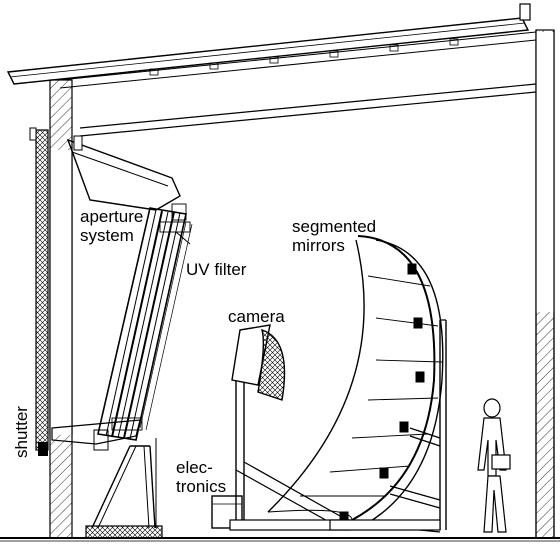 Image resolution: width=560 pixels, height=544 pixels. What do you see at coordinates (39, 291) in the screenshot?
I see `shutter-panel` at bounding box center [39, 291].